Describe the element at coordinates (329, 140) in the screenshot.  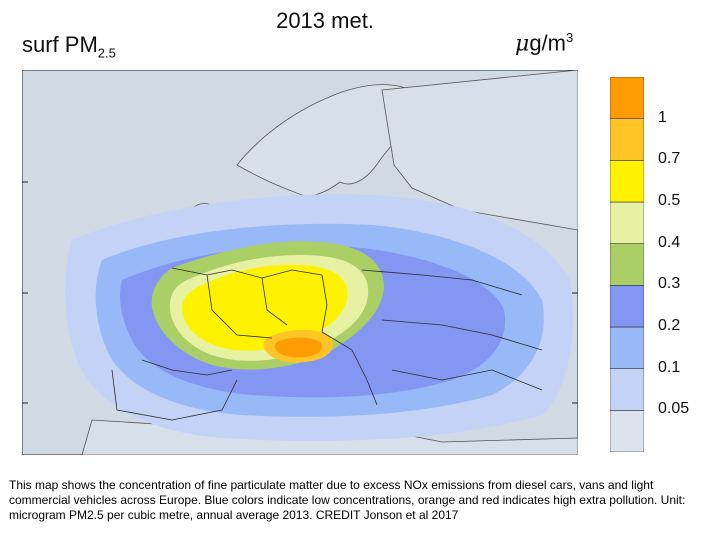
I see `scandinavia` at that location.